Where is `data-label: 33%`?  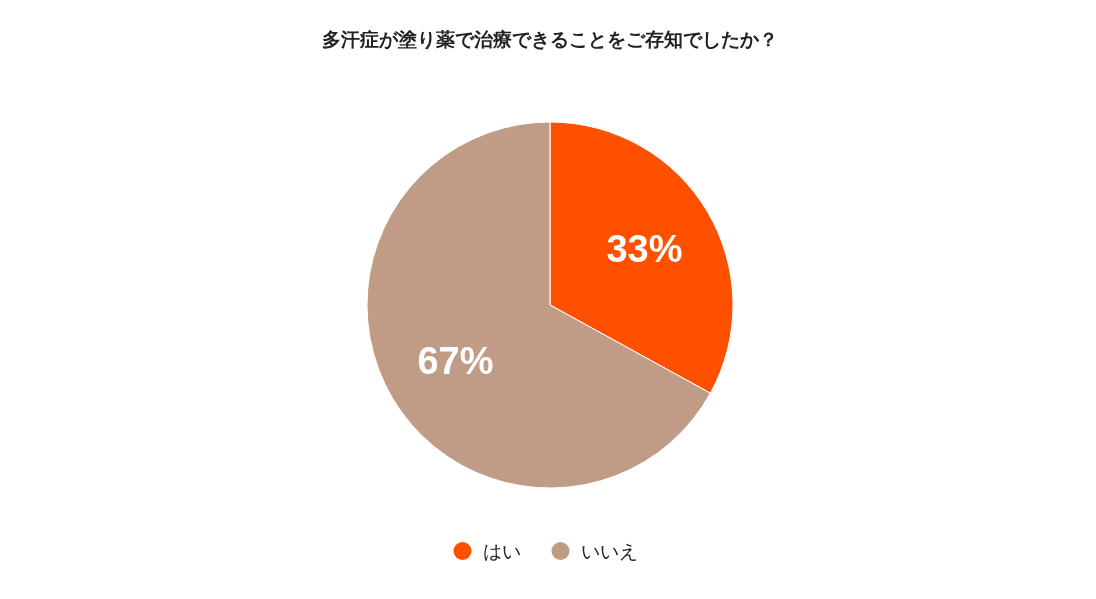
data-label: 33% is located at coordinates (644, 249).